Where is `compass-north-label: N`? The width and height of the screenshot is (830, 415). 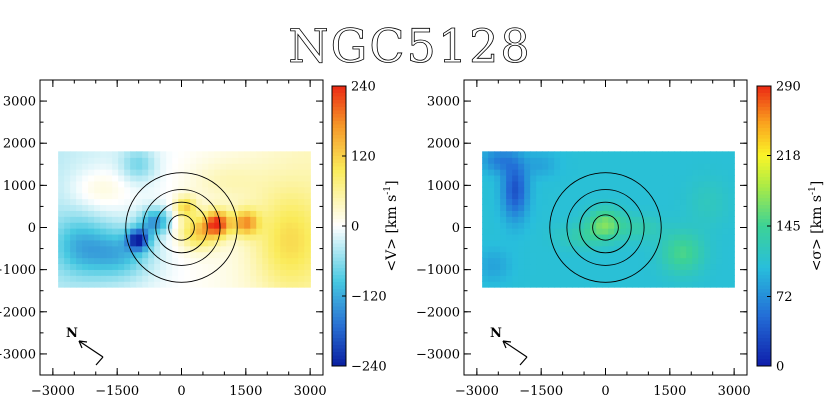
compass-north-label: N is located at coordinates (72, 333).